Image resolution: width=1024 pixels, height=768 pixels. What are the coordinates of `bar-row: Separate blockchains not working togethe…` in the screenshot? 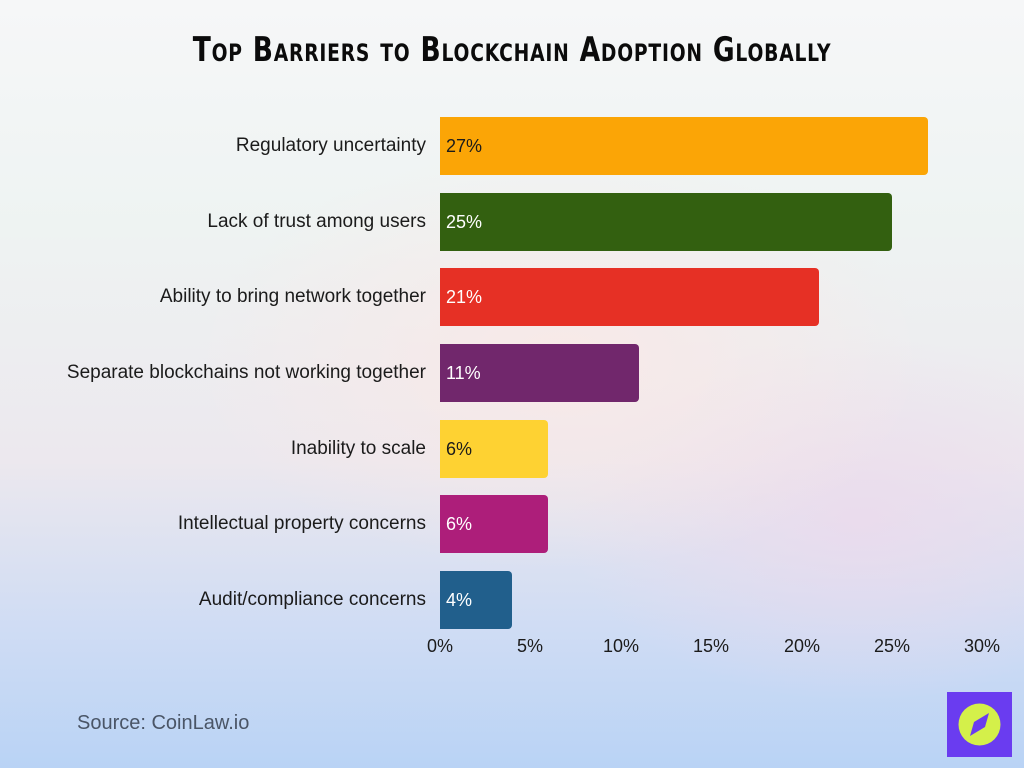 It's located at (512, 373).